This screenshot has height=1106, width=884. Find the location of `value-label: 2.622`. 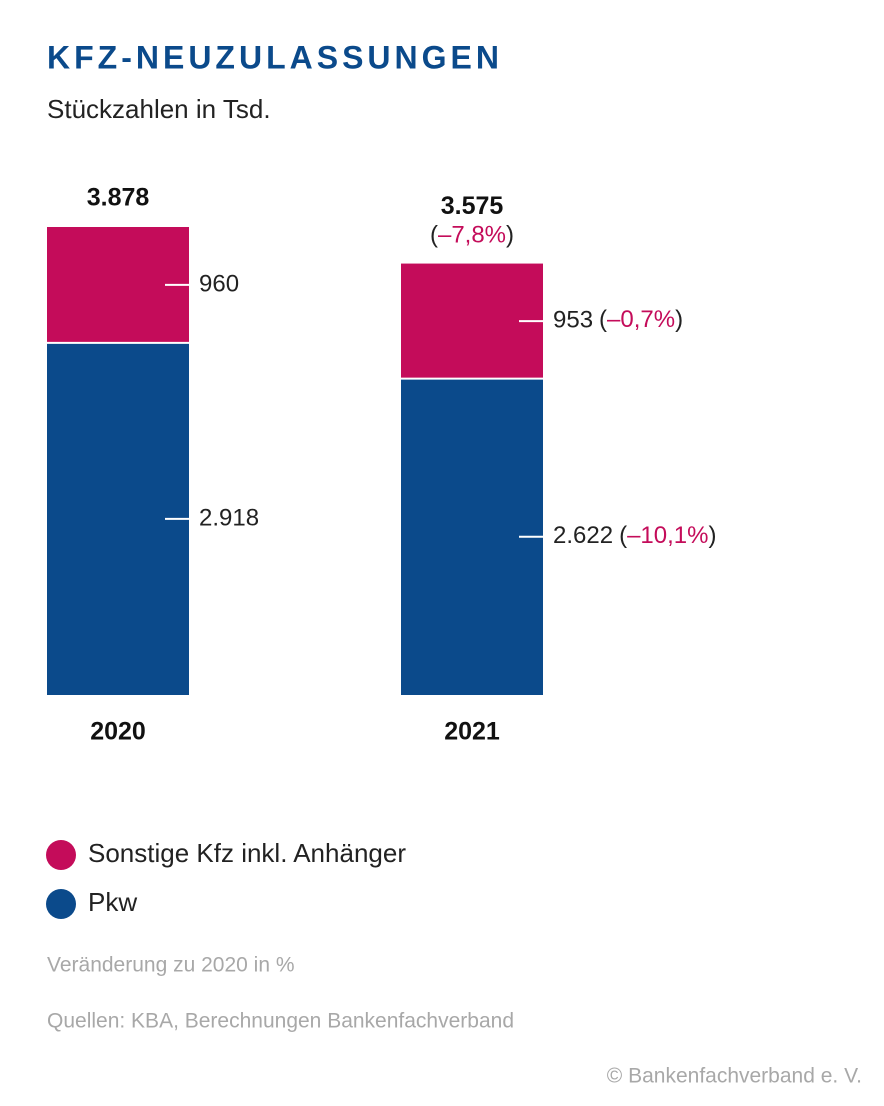

value-label: 2.622 is located at coordinates (583, 535).